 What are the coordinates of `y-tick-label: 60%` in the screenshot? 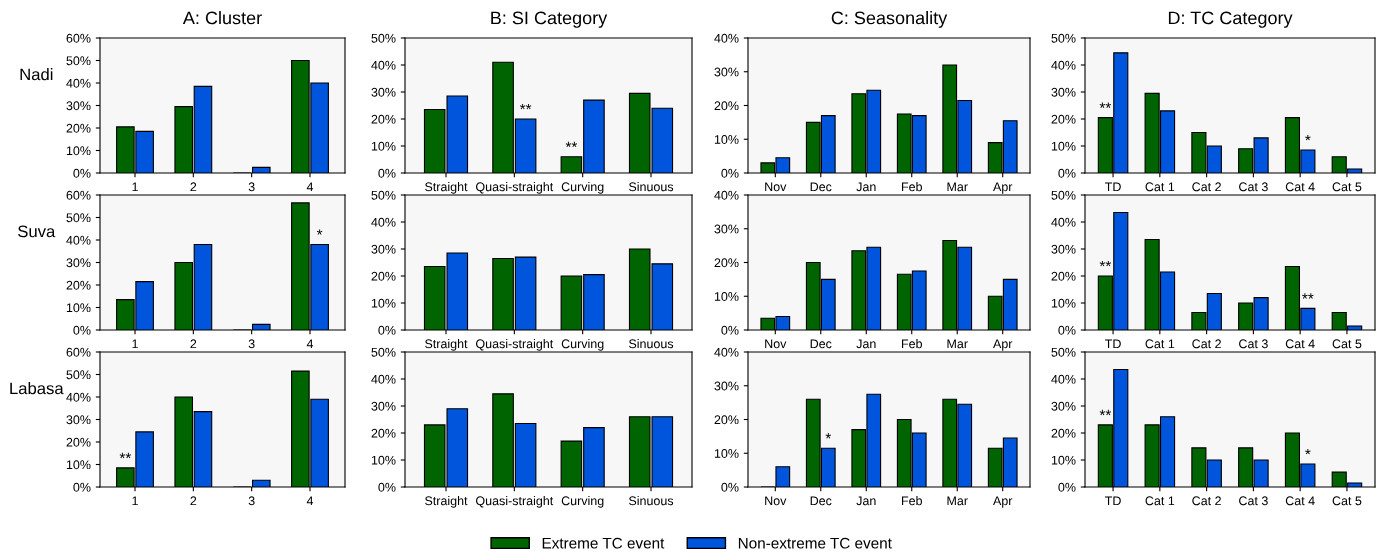 It's located at (78, 38).